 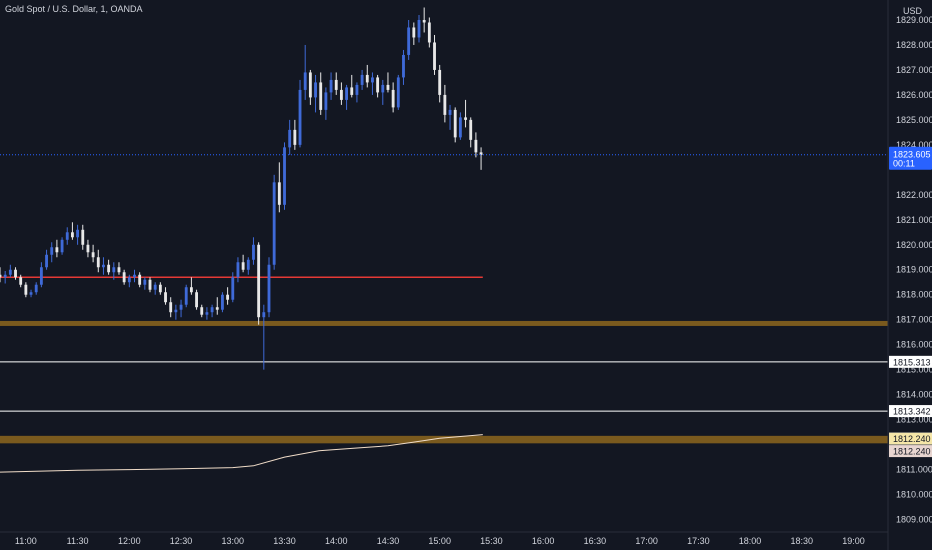 What do you see at coordinates (595, 541) in the screenshot?
I see `x-tick-label-11: 16:30` at bounding box center [595, 541].